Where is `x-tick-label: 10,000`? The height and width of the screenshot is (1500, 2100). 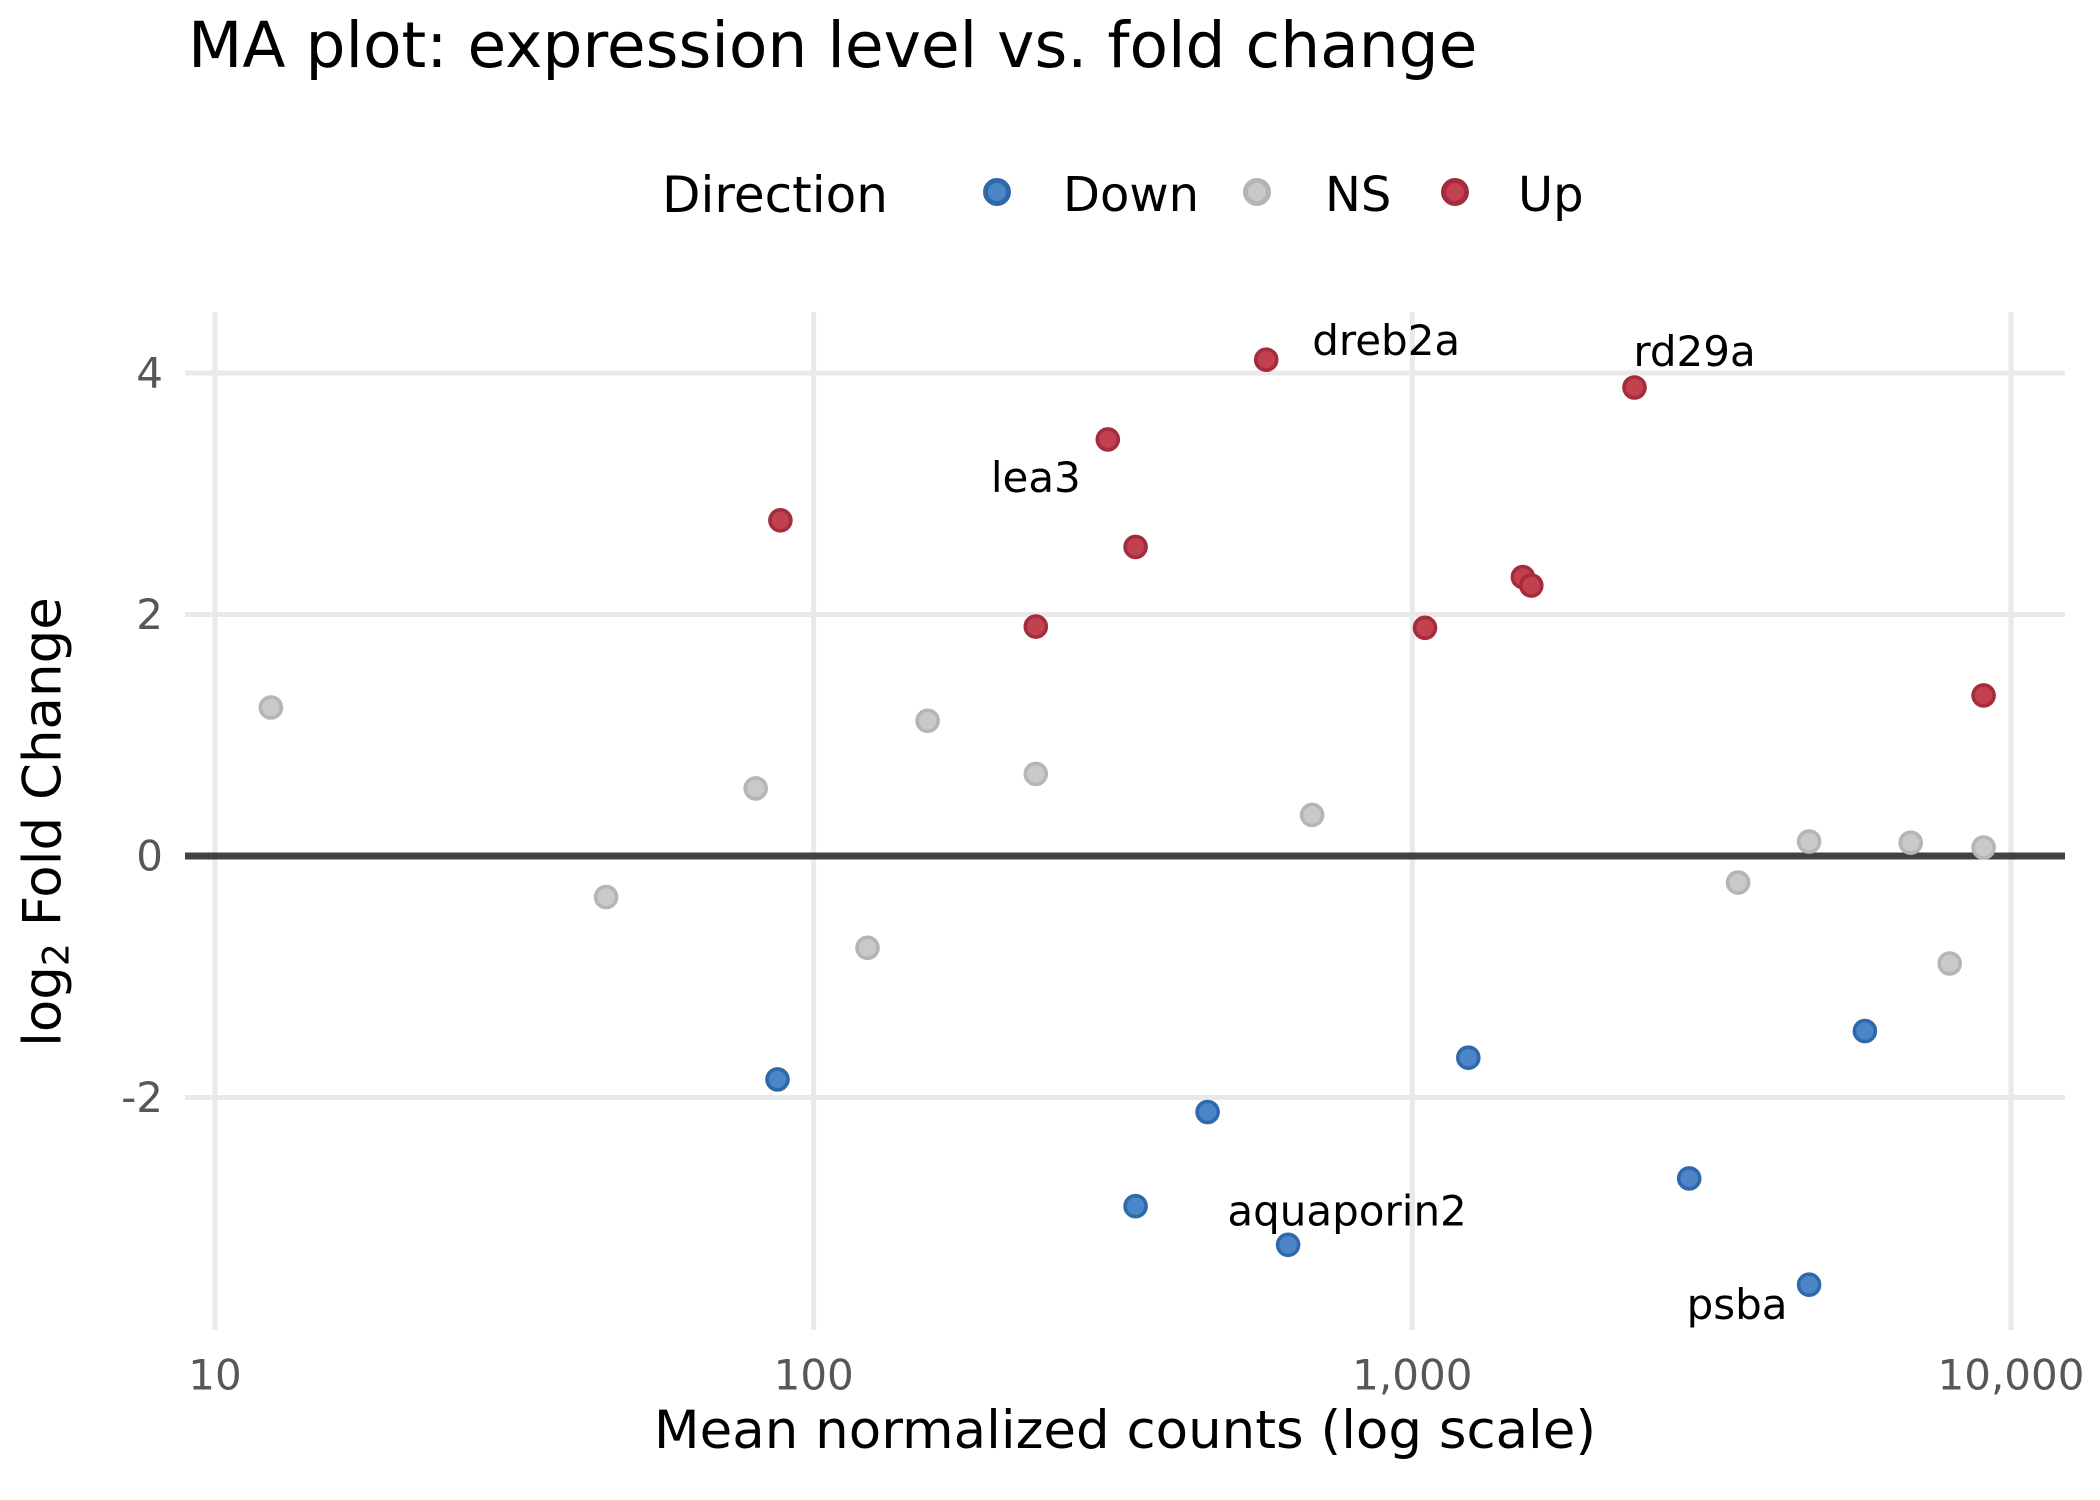 x-tick-label: 10,000 is located at coordinates (2011, 1375).